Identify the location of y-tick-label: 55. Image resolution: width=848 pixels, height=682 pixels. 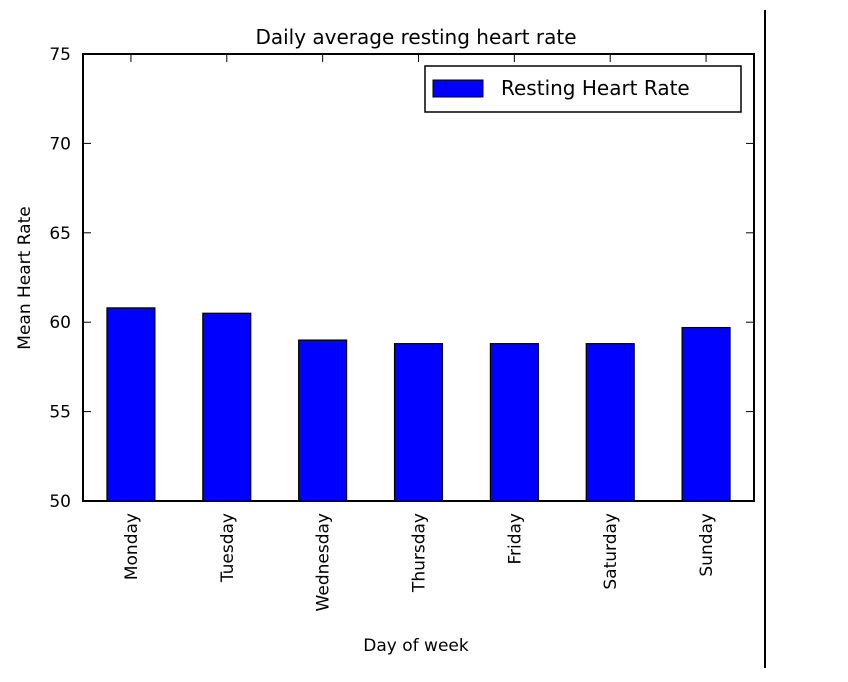
(60, 413).